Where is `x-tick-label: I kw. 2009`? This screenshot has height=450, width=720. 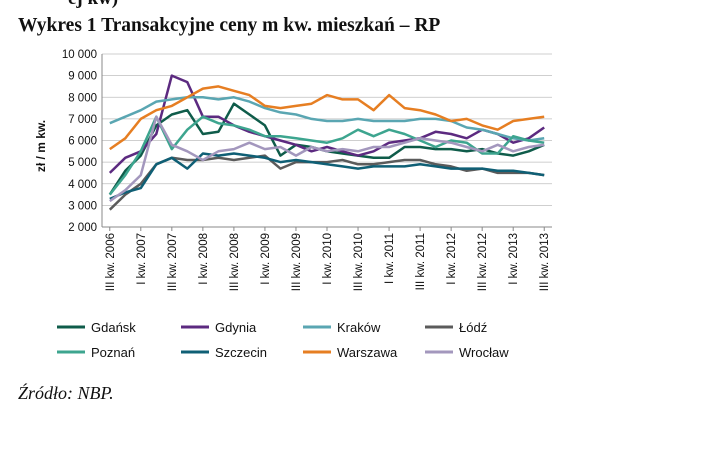
x-tick-label: I kw. 2009 is located at coordinates (266, 259).